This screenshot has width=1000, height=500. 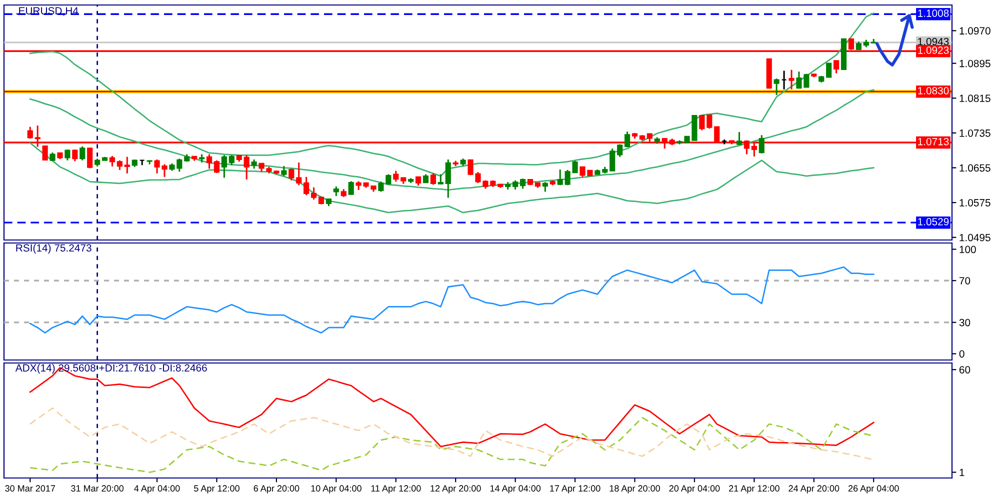 What do you see at coordinates (933, 142) in the screenshot?
I see `ref-line-label: 1.0713` at bounding box center [933, 142].